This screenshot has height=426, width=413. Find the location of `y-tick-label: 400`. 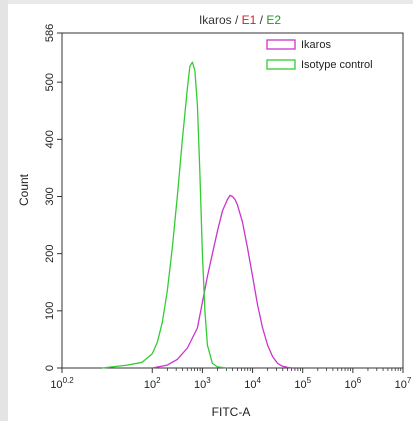

y-tick-label: 400 is located at coordinates (50, 139).